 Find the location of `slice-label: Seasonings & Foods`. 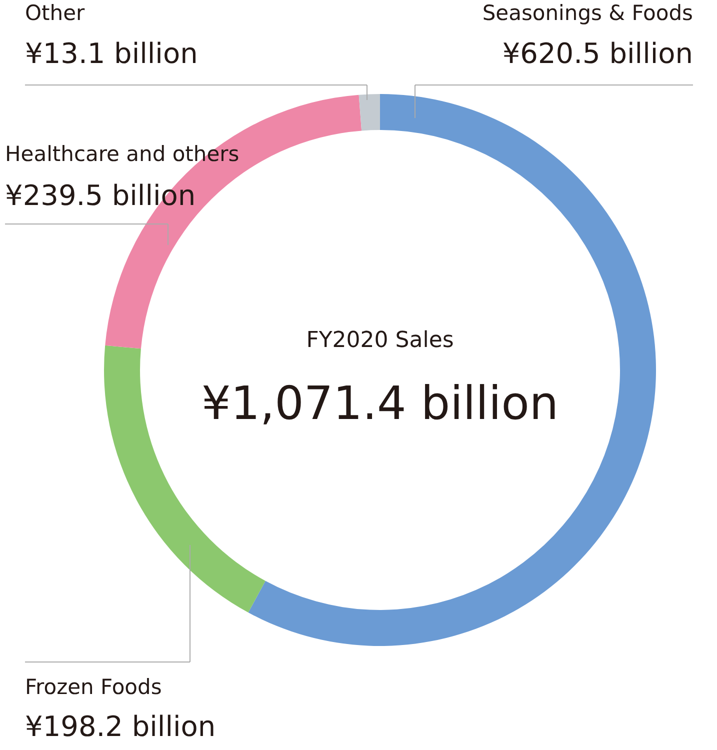

slice-label: Seasonings & Foods is located at coordinates (587, 13).